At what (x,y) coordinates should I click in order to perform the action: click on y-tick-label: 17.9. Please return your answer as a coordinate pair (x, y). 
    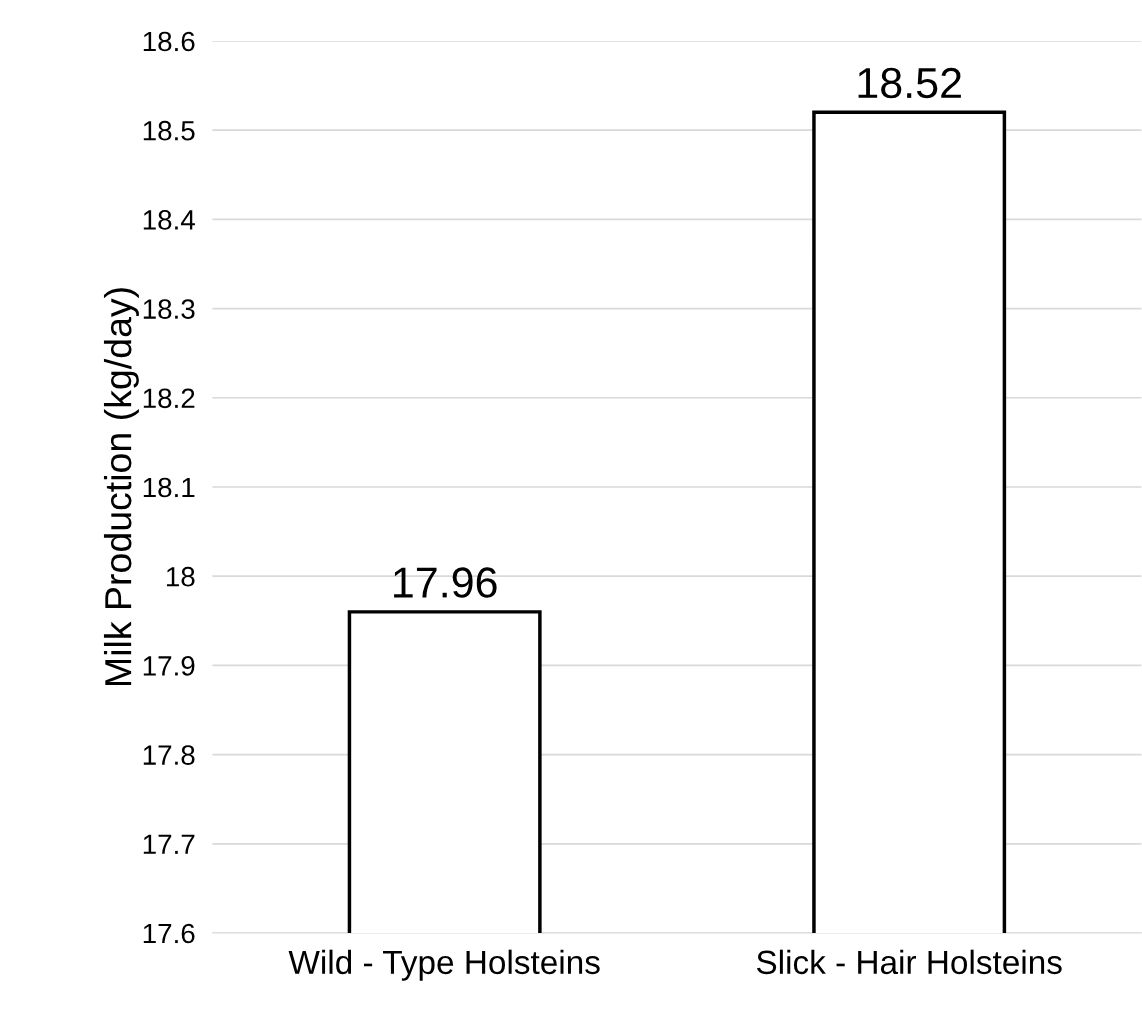
    Looking at the image, I should click on (169, 666).